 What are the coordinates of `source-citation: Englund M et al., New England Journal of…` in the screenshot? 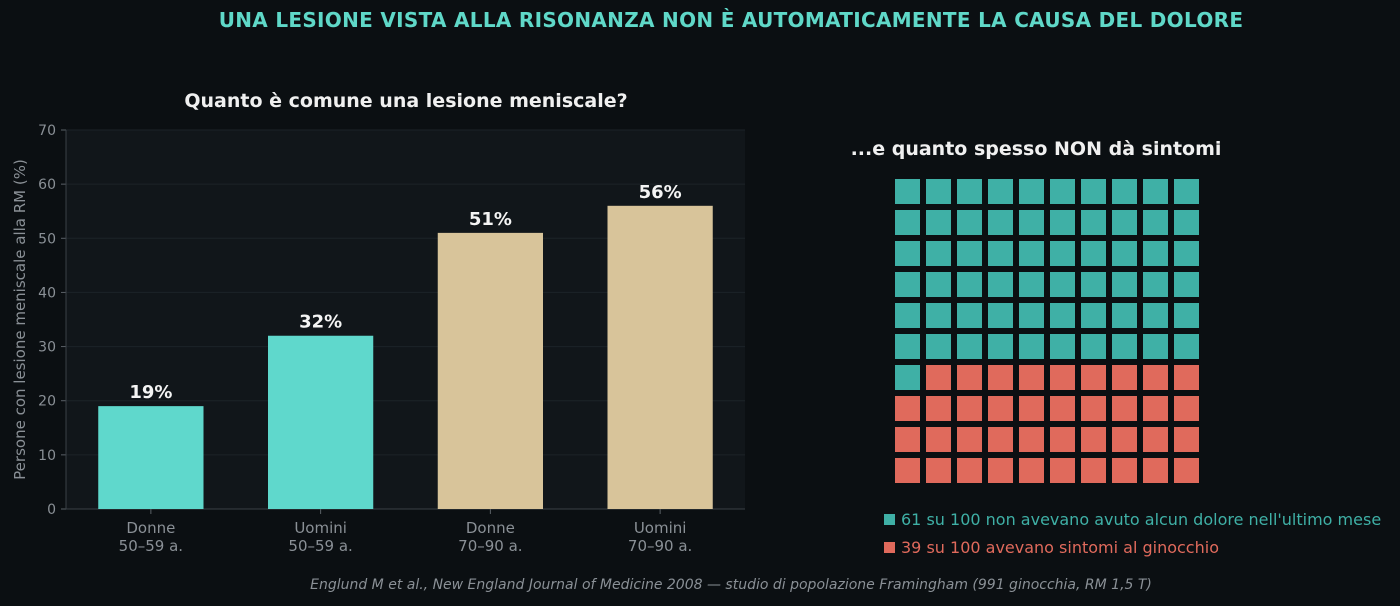 It's located at (731, 585).